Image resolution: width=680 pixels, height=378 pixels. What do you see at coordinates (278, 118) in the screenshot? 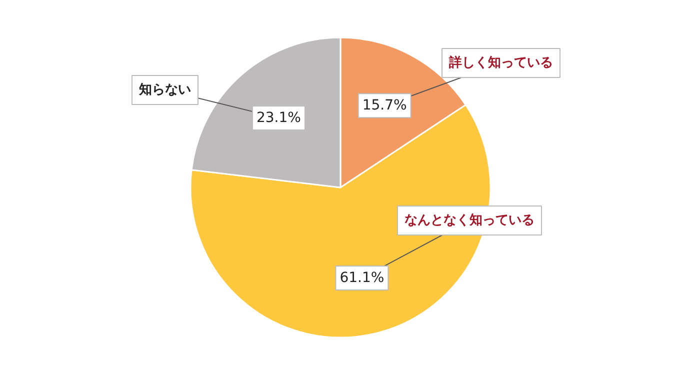
I see `data-label: 23.1%` at bounding box center [278, 118].